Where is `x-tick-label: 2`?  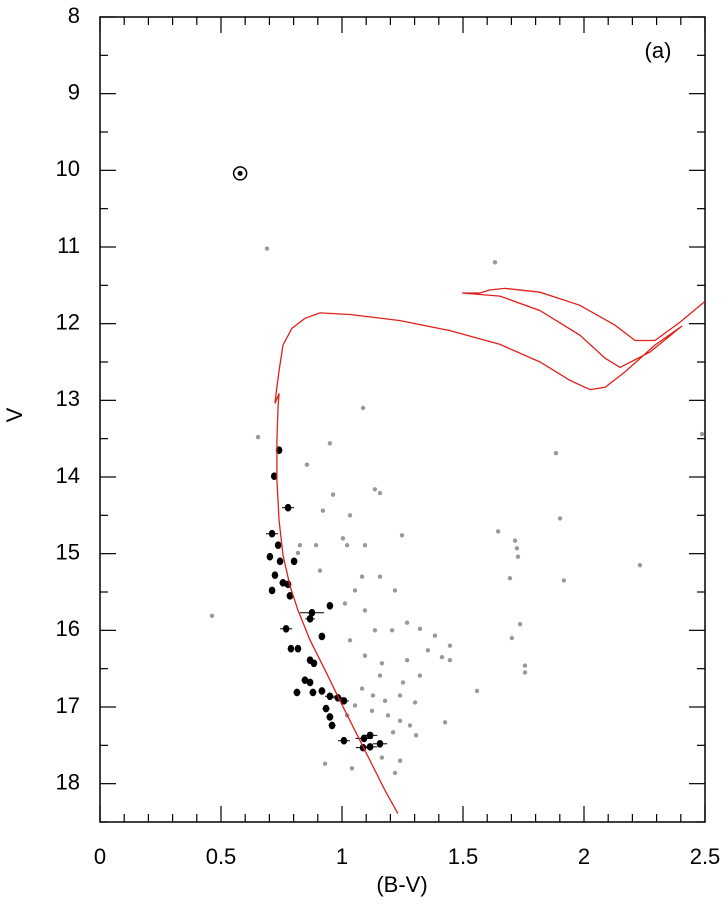 x-tick-label: 2 is located at coordinates (584, 856).